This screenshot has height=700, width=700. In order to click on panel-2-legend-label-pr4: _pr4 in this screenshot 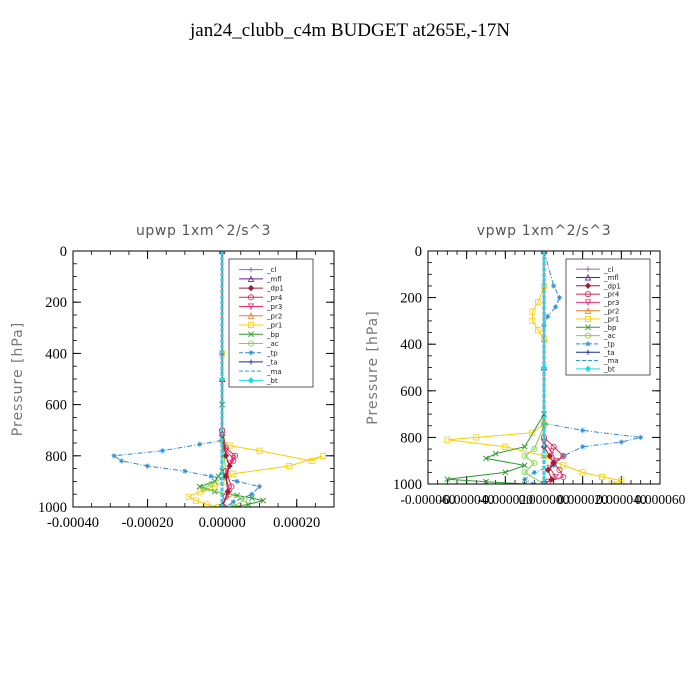, I will do `click(611, 295)`.